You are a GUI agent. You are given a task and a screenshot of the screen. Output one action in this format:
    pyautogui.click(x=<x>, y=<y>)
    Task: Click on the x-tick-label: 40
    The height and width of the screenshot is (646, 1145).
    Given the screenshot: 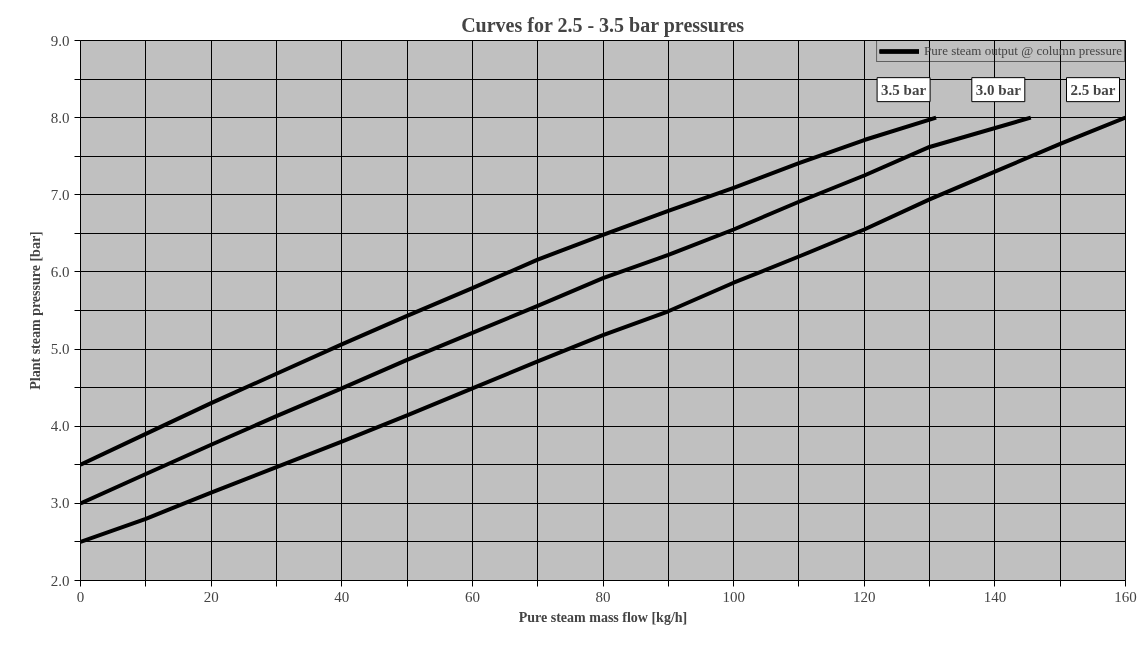 What is the action you would take?
    pyautogui.click(x=342, y=596)
    